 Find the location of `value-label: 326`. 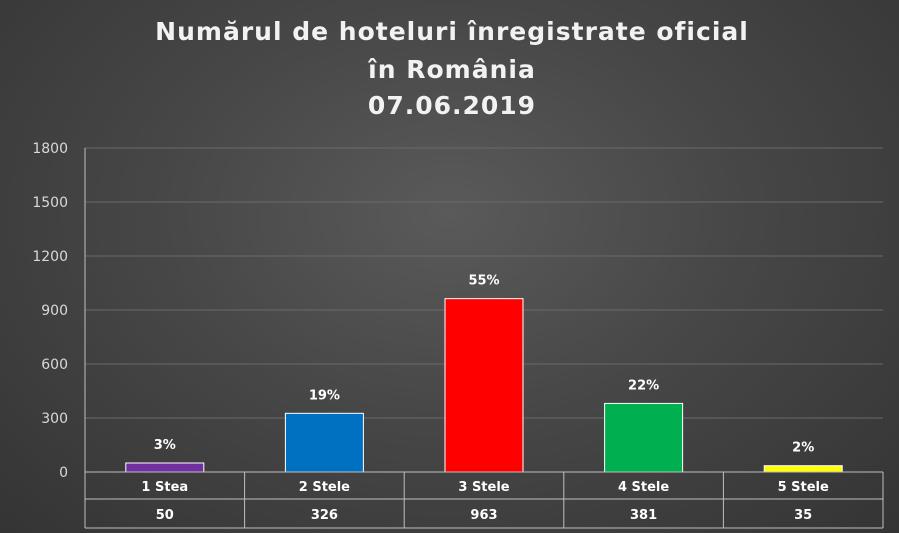

value-label: 326 is located at coordinates (324, 515).